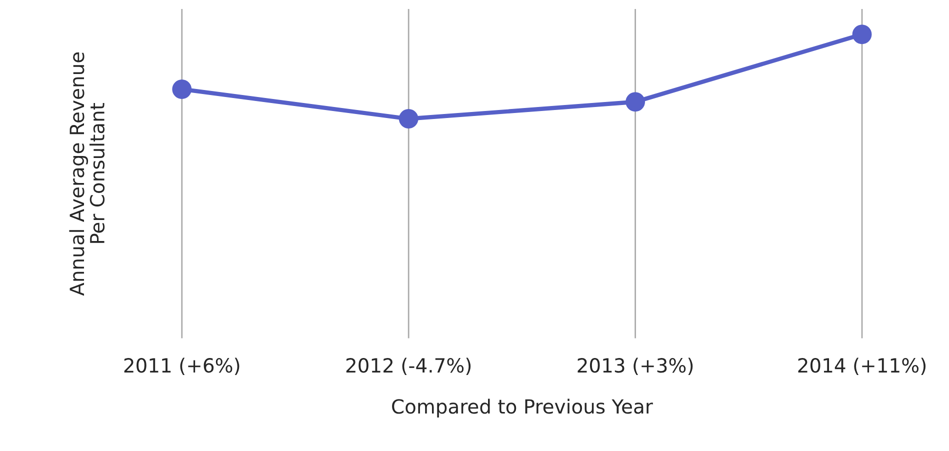 This screenshot has width=949, height=451. I want to click on x-tick-label: 2014 (+11%), so click(862, 367).